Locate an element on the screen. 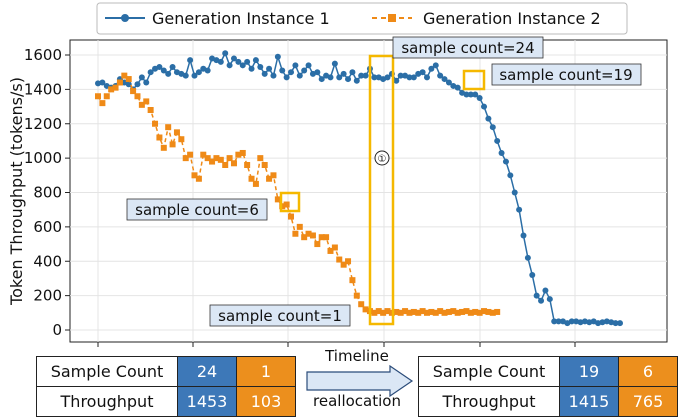  highlight-box-reallocation is located at coordinates (381, 190).